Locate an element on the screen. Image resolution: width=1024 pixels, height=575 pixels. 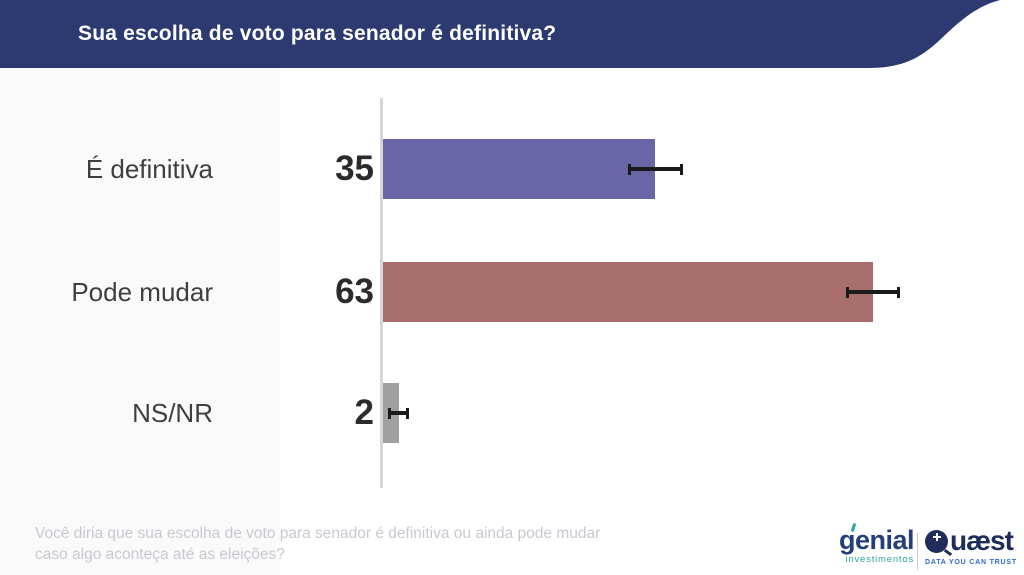
category-label: NS/NR is located at coordinates (172, 413).